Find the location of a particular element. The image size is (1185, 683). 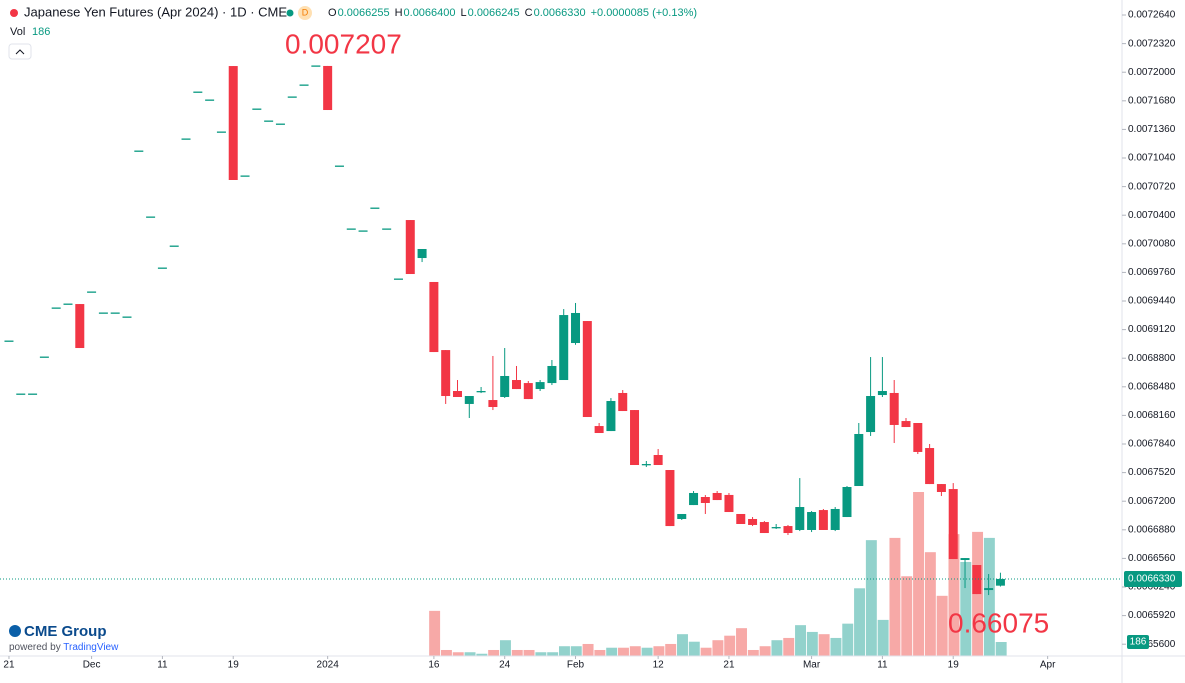

y-tick-label: 0.0072000 is located at coordinates (1152, 72).